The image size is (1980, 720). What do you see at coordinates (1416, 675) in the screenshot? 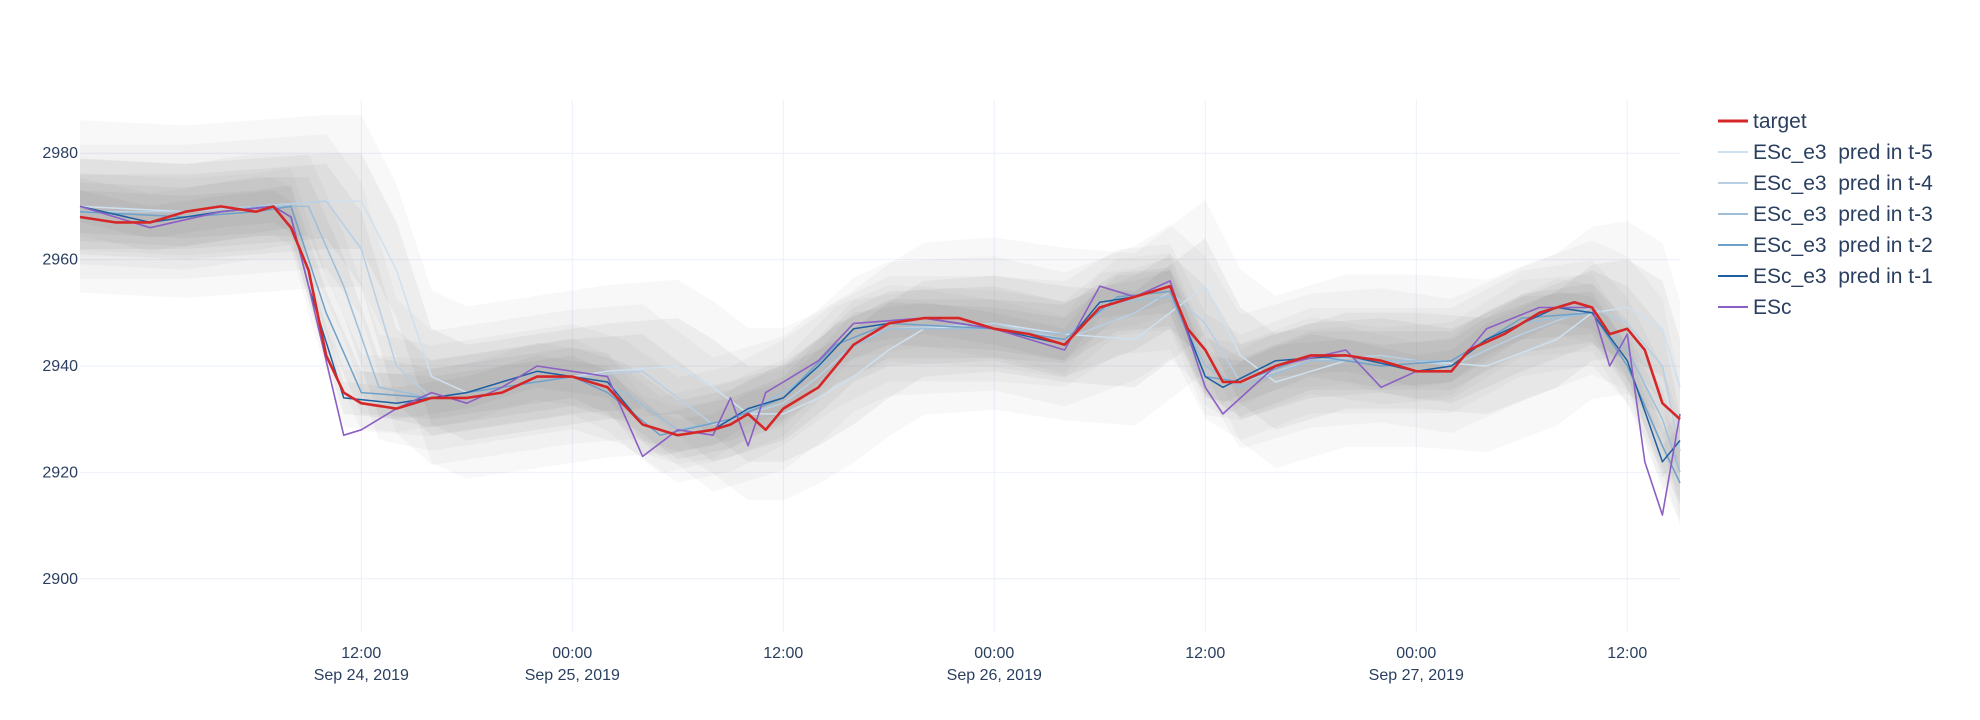
I see `x-tick-label-date: Sep 27, 2019` at bounding box center [1416, 675].